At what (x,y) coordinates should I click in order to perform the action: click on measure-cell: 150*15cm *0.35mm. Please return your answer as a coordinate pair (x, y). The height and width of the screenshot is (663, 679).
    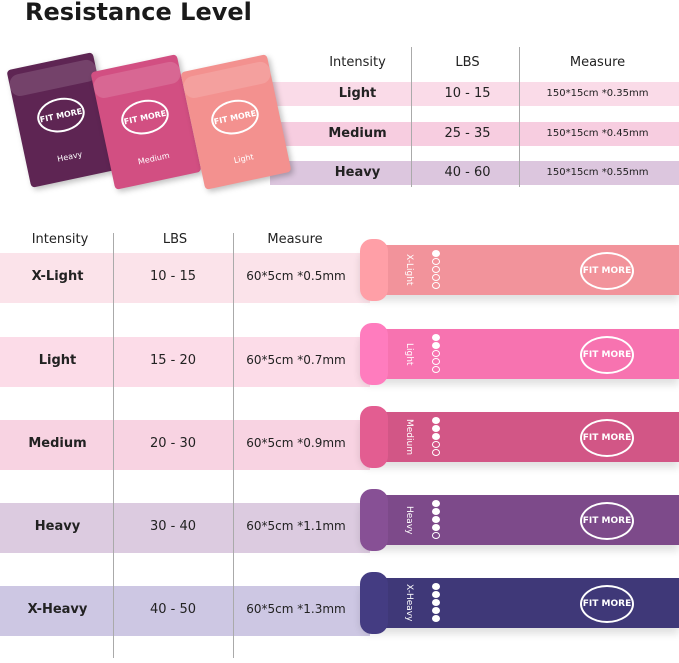
    Looking at the image, I should click on (597, 93).